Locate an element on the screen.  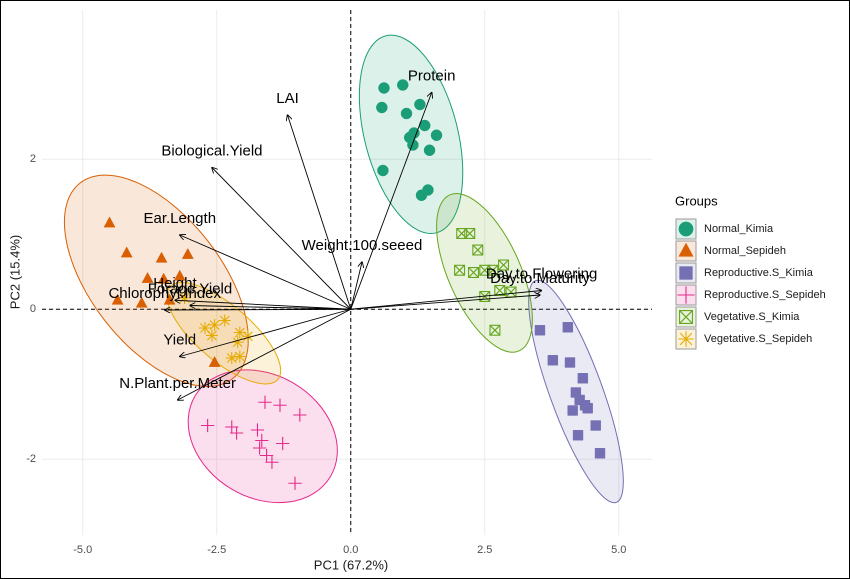
x-tick-label: 0.0 is located at coordinates (350, 550).